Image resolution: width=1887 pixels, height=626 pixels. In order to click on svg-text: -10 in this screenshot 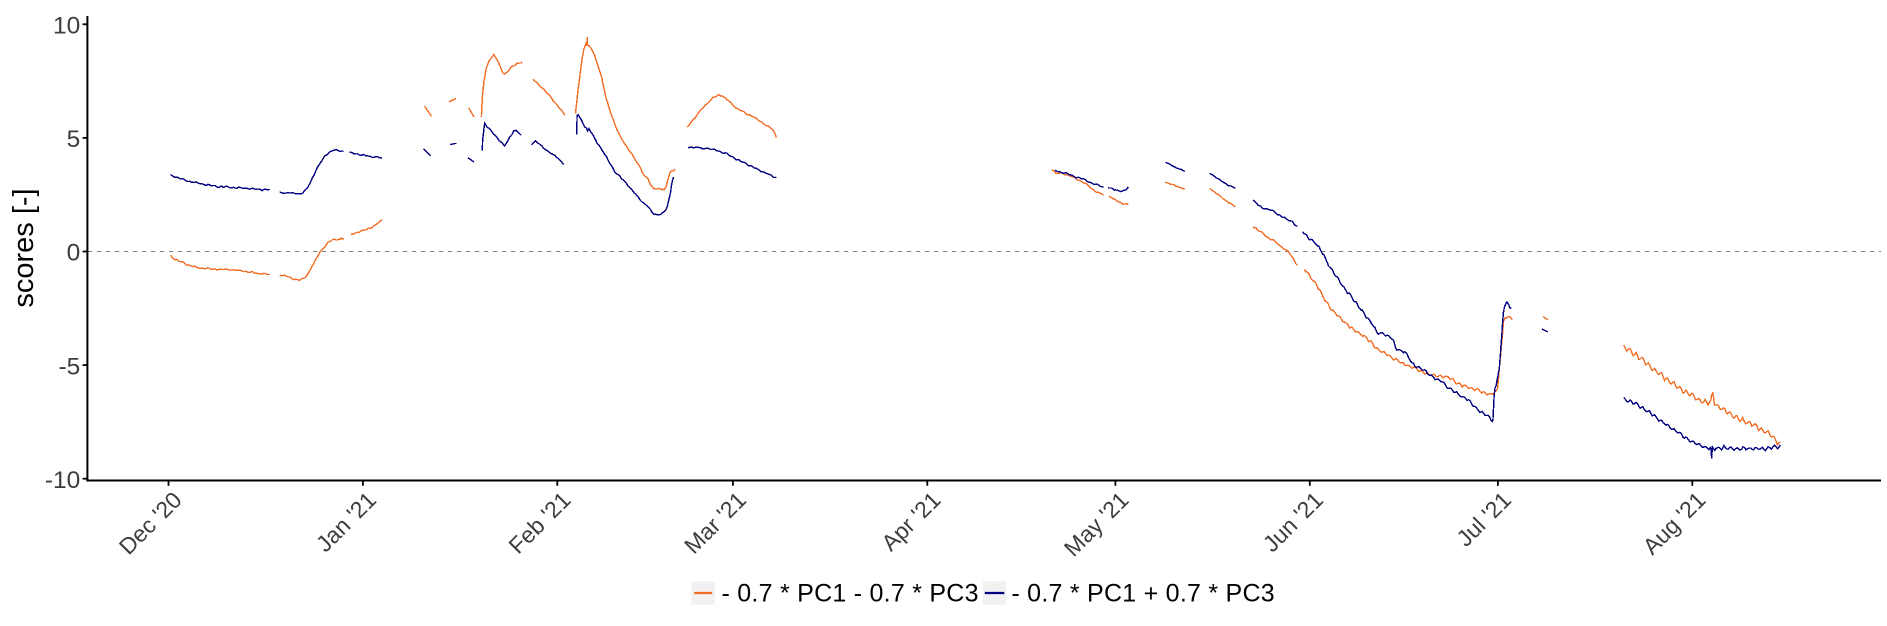, I will do `click(62, 480)`.